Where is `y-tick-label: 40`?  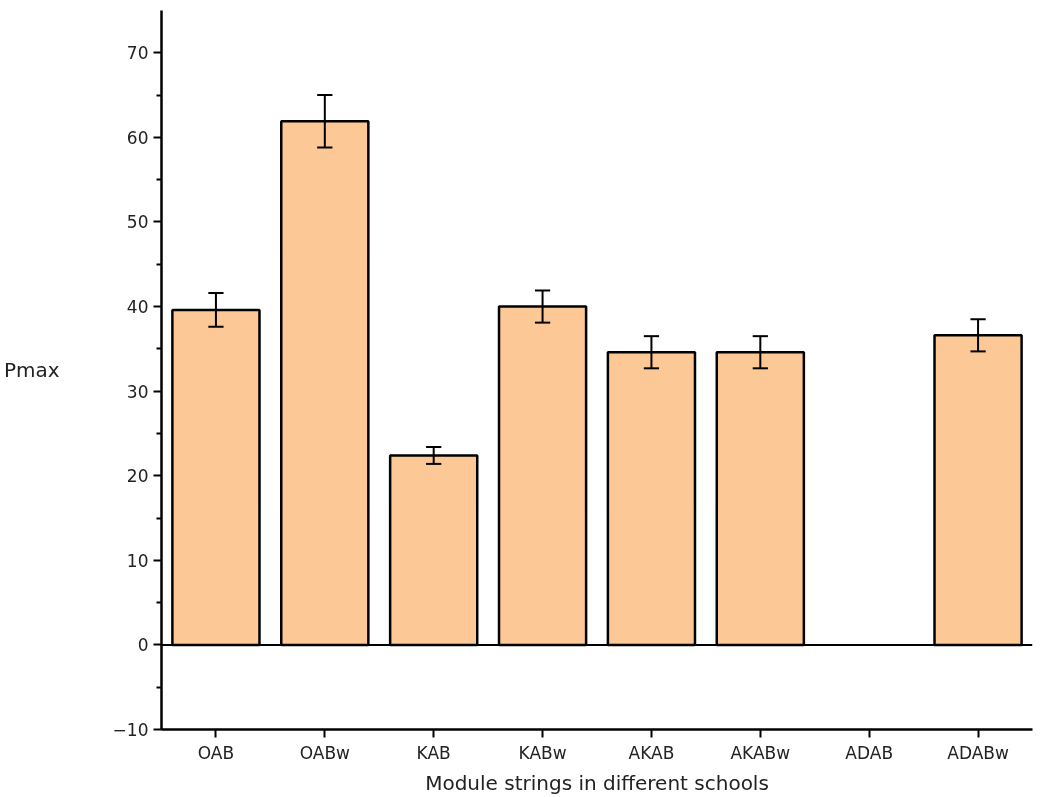
y-tick-label: 40 is located at coordinates (137, 307).